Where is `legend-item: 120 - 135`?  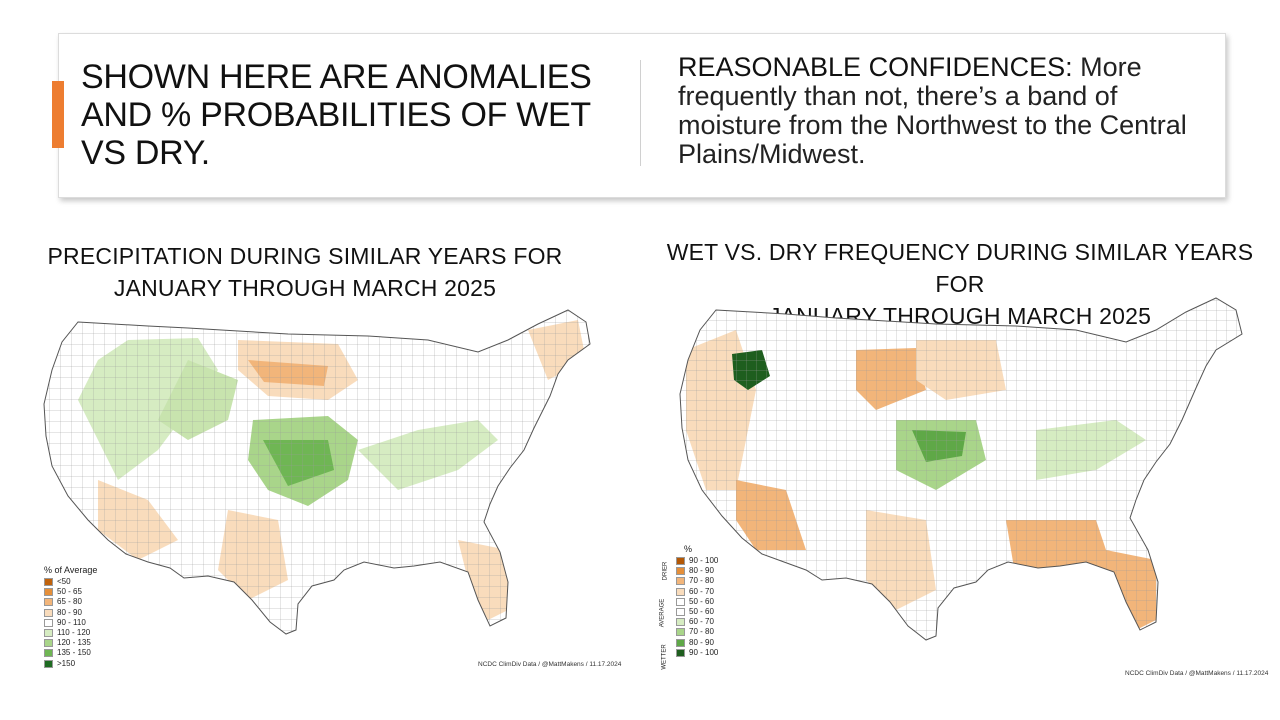
legend-item: 120 - 135 is located at coordinates (70, 643).